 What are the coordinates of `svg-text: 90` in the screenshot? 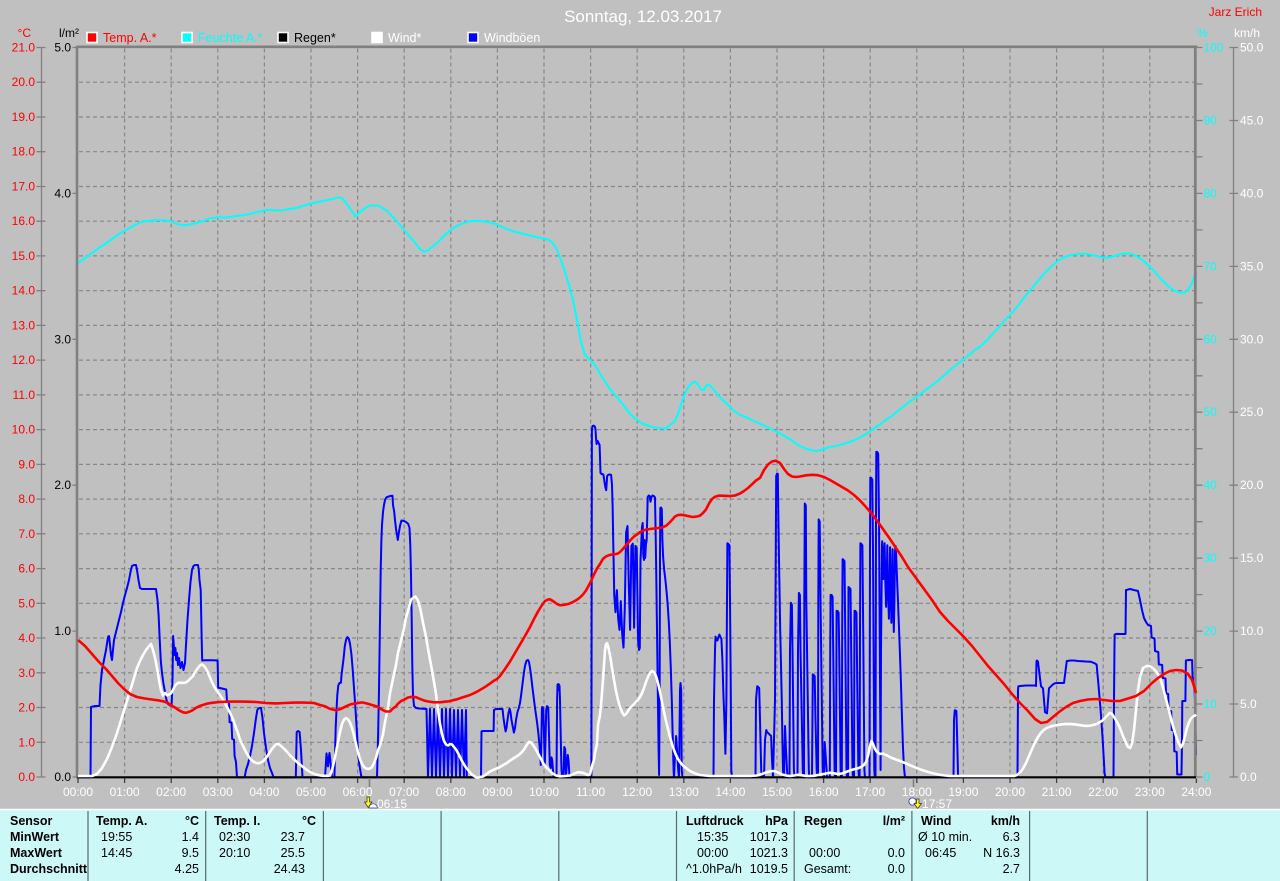 It's located at (1211, 121).